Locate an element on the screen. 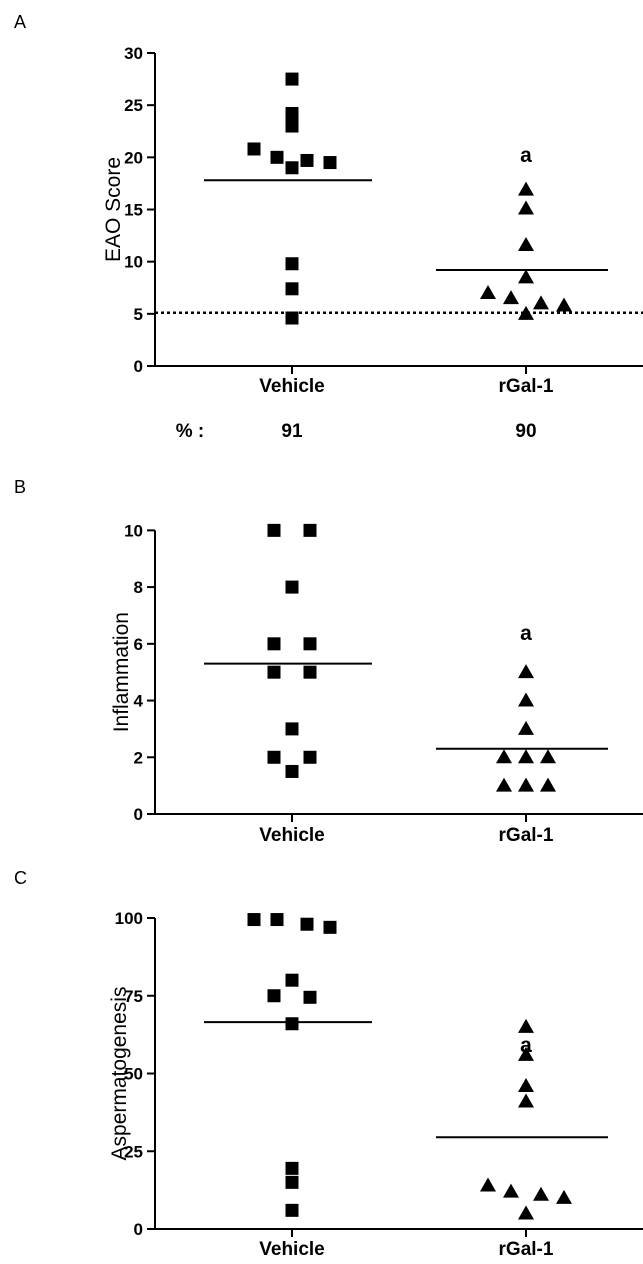 The height and width of the screenshot is (1264, 643). y-tick-label: 50 is located at coordinates (133, 1074).